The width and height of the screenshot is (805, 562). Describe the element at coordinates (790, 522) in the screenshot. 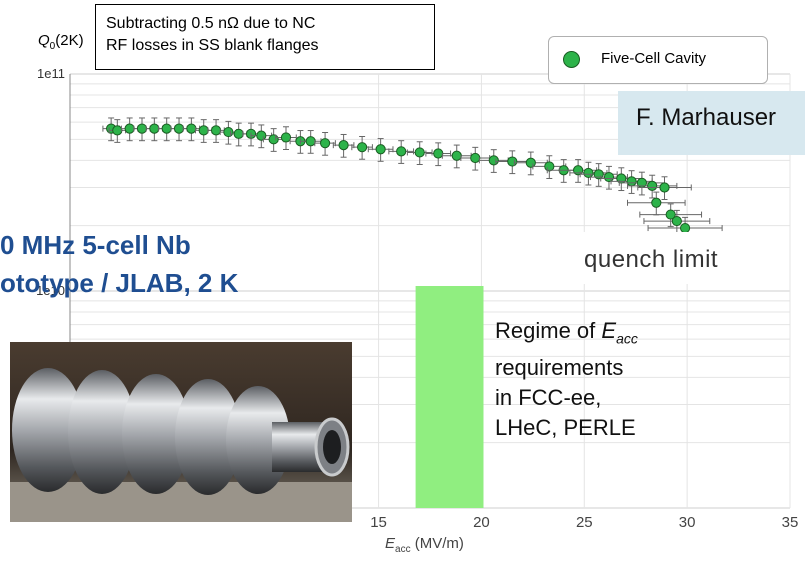

I see `x-tick-label: 35` at that location.